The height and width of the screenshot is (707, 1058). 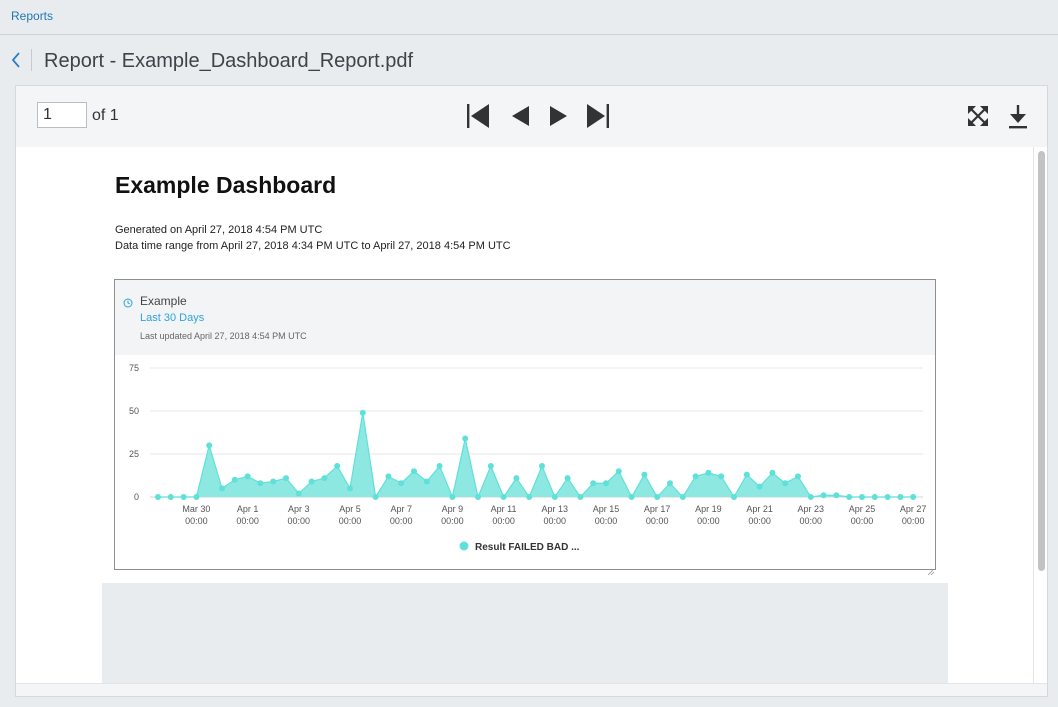 What do you see at coordinates (529, 60) in the screenshot?
I see `title-bar: Report - Example_Dashboard_Report.pdf` at bounding box center [529, 60].